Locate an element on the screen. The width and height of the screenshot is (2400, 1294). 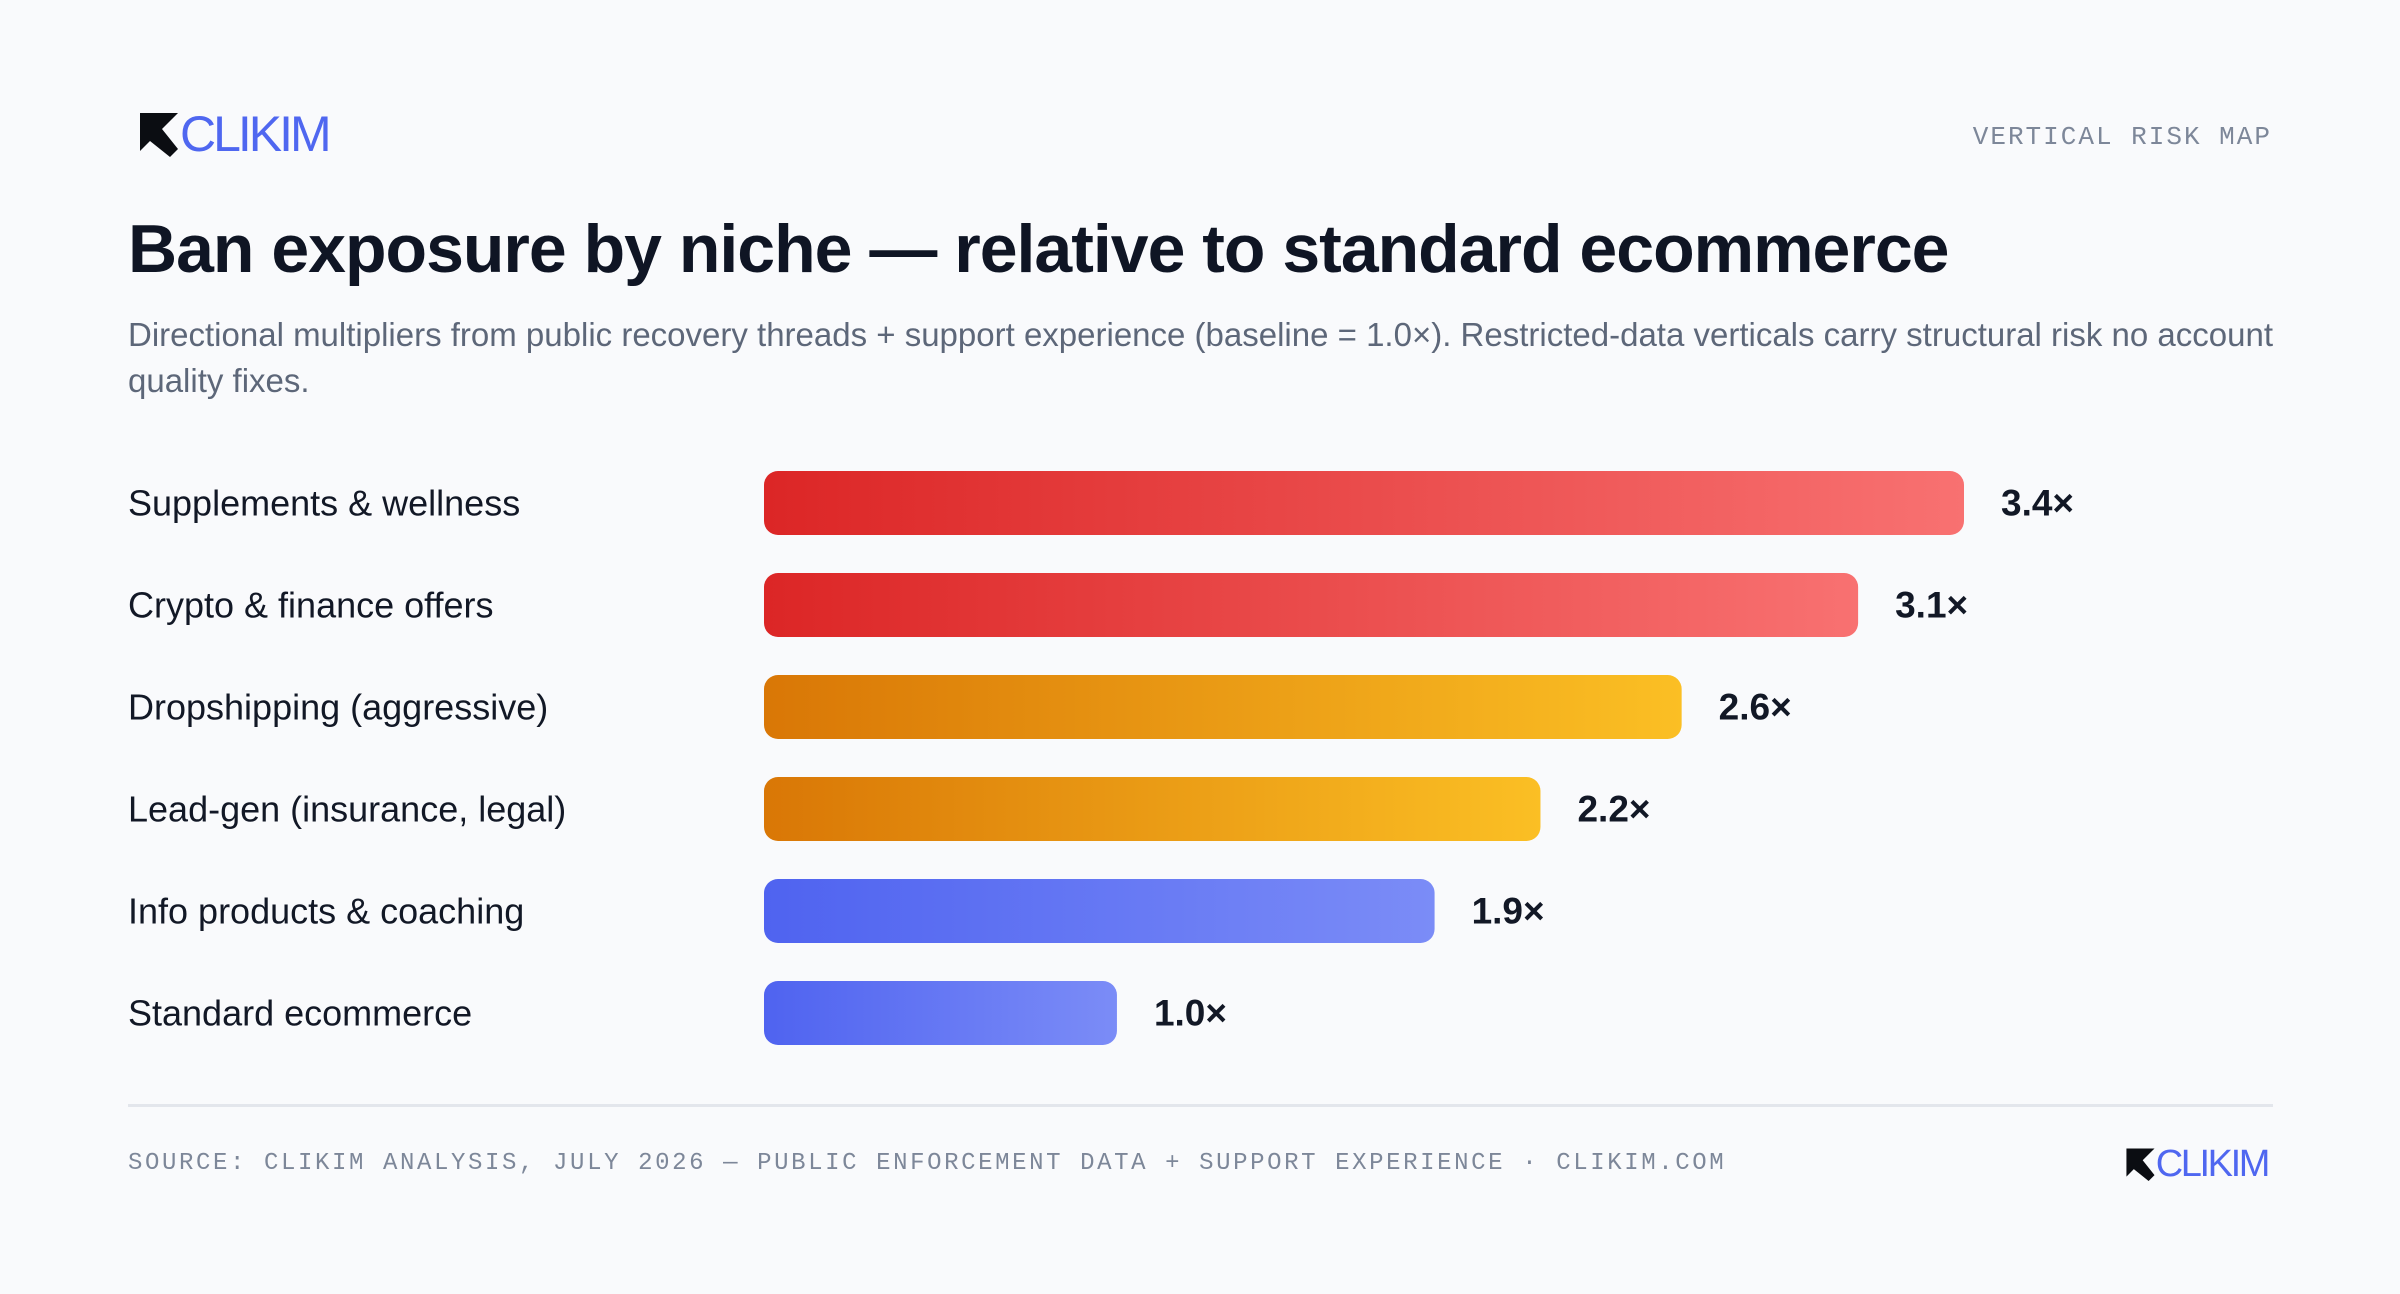
brand-logo: CLIKIM is located at coordinates (233, 134).